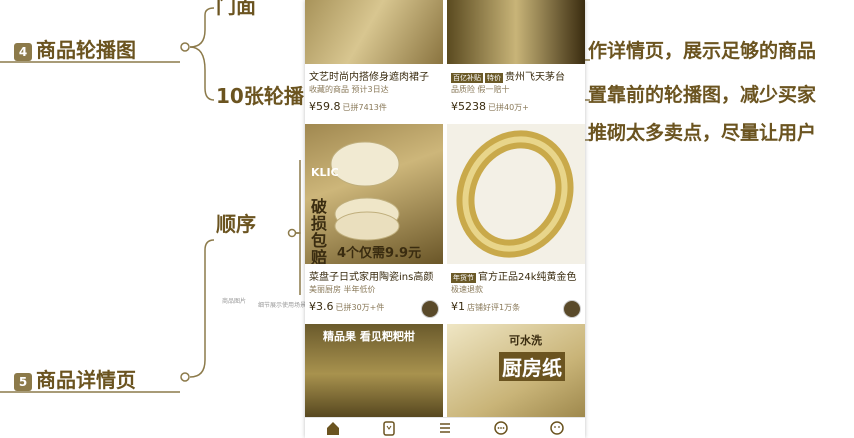  I want to click on note-line: 推砌太多卖点，尽量让用户, so click(702, 133).